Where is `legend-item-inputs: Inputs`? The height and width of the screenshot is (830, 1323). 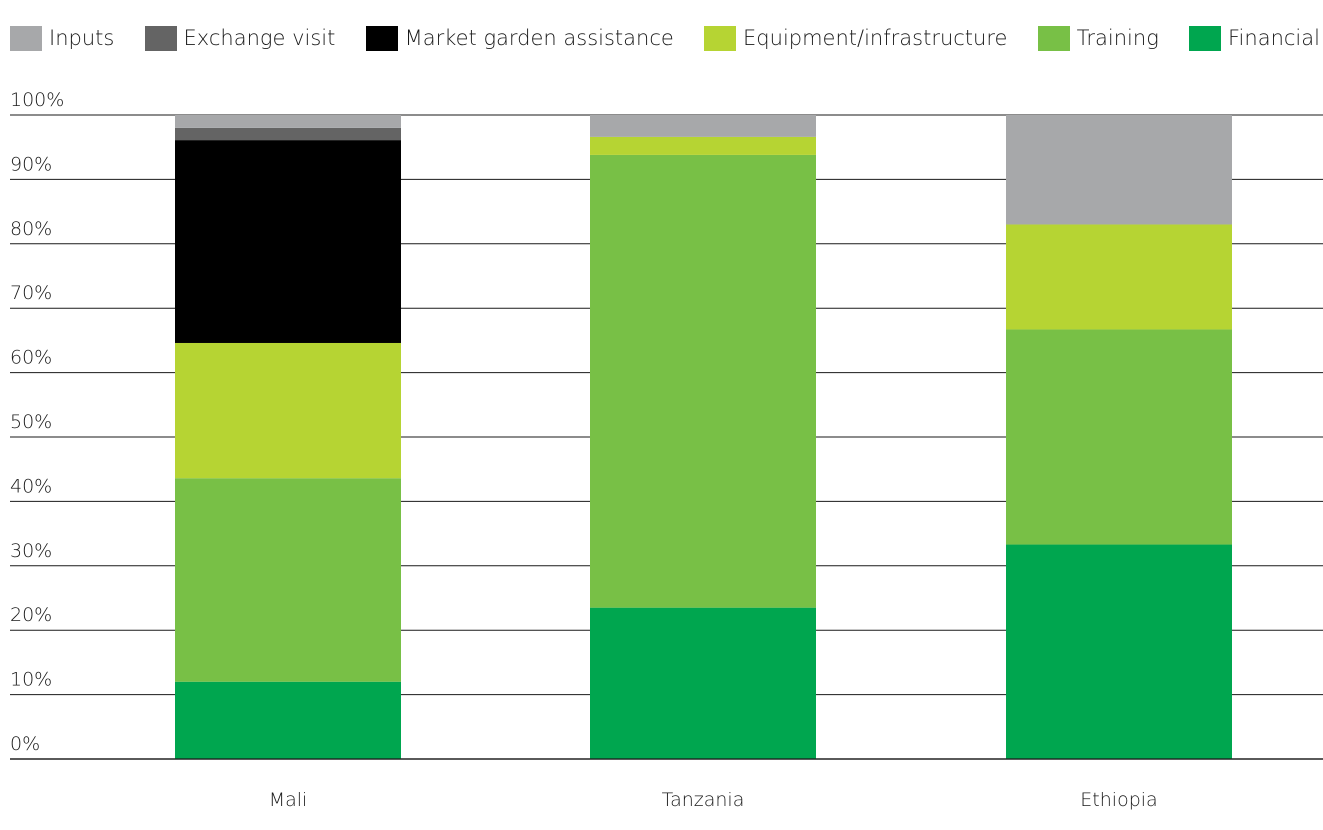 legend-item-inputs: Inputs is located at coordinates (62, 38).